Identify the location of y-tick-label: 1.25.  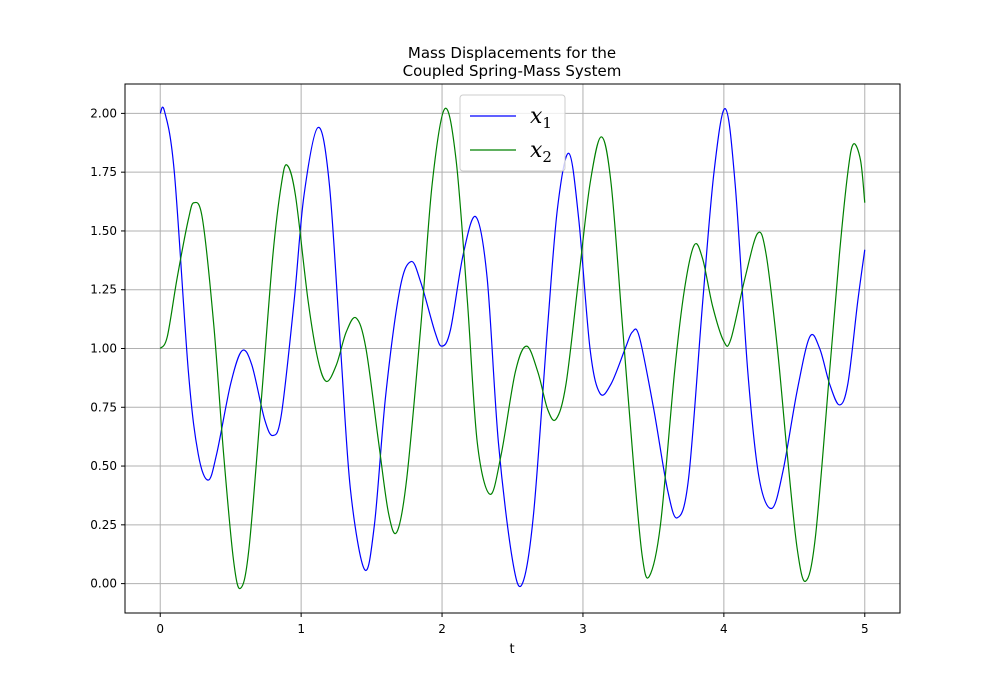
(103, 290).